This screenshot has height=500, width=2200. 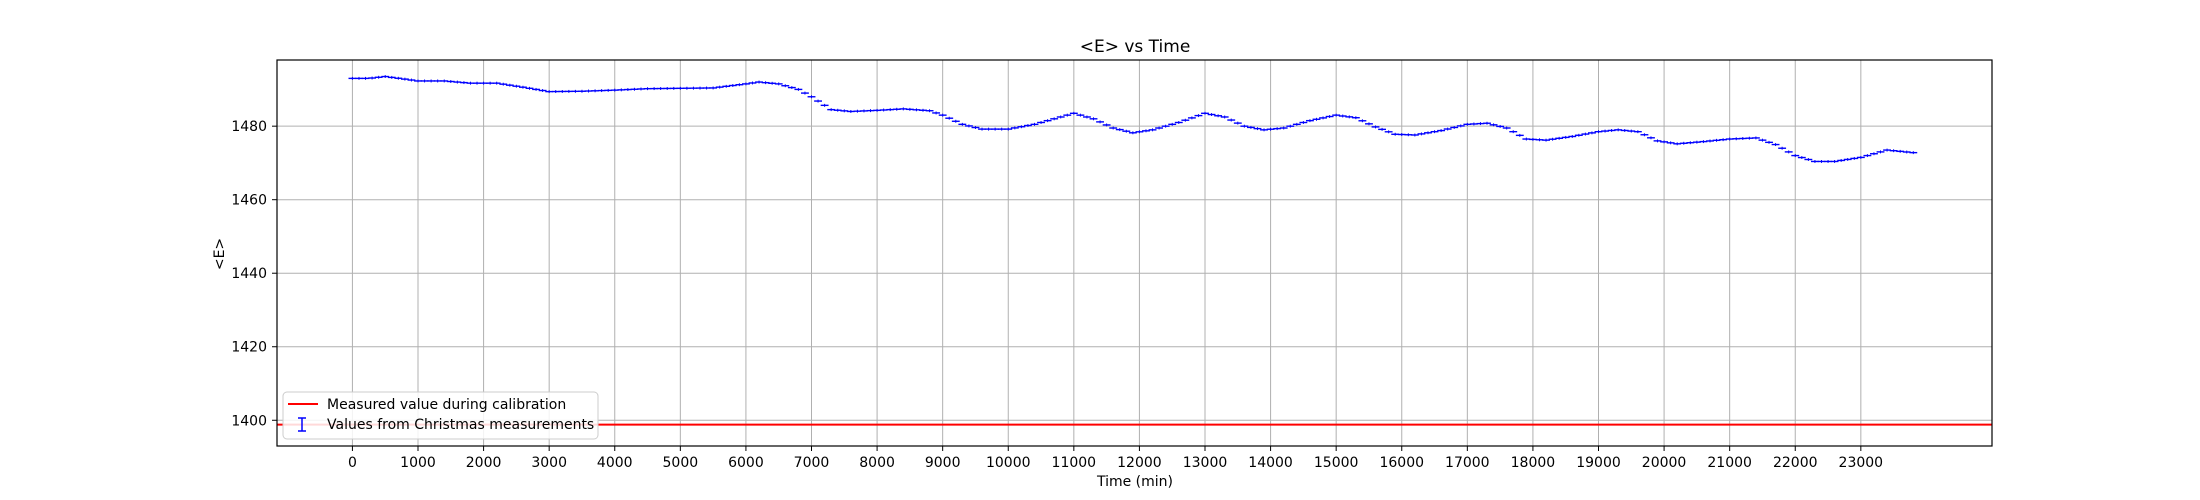 What do you see at coordinates (249, 421) in the screenshot?
I see `y-tick-label: 1400` at bounding box center [249, 421].